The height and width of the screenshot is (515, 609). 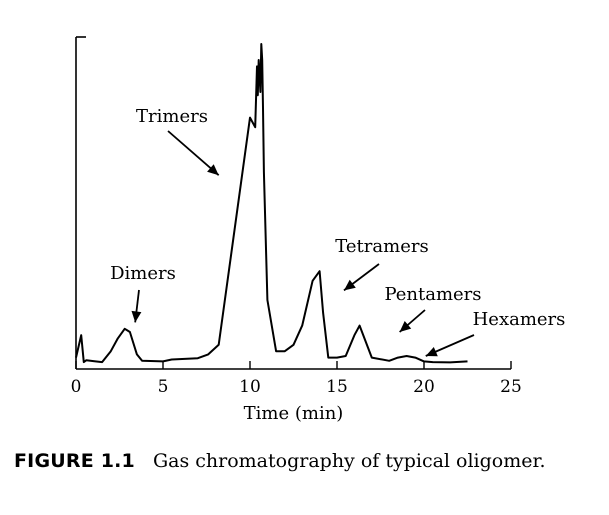 What do you see at coordinates (431, 352) in the screenshot?
I see `annotation-hexamers-arrowhead` at bounding box center [431, 352].